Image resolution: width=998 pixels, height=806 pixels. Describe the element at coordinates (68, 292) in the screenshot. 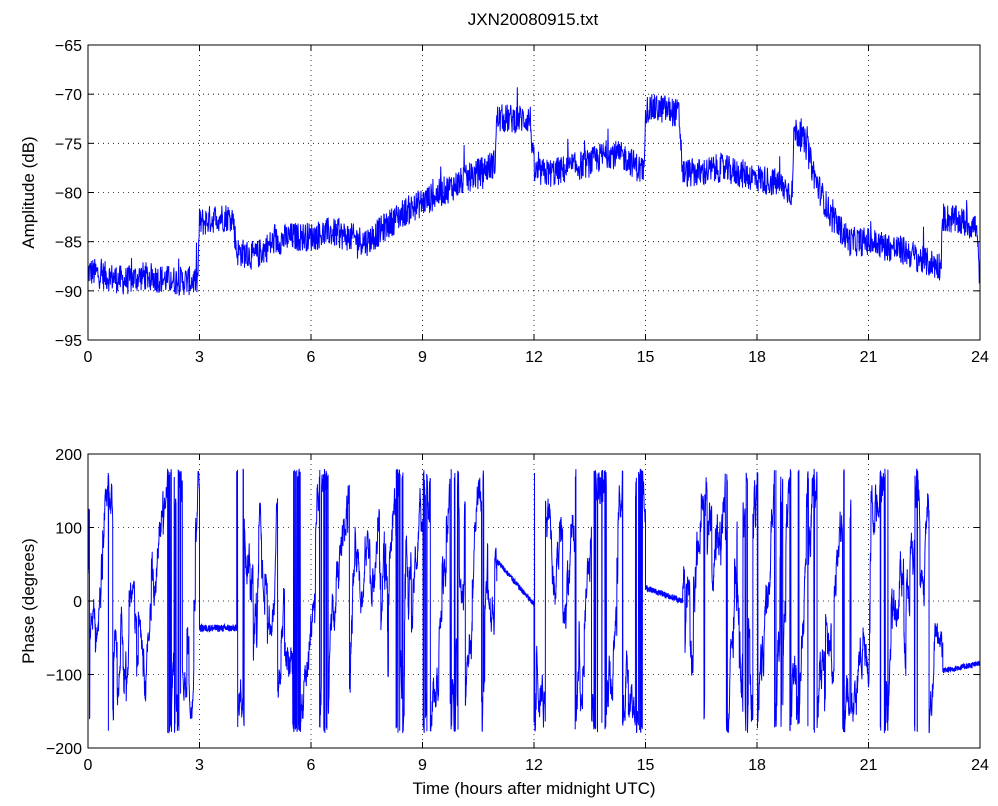

I see `amplitude-y-tick-label: −90` at that location.